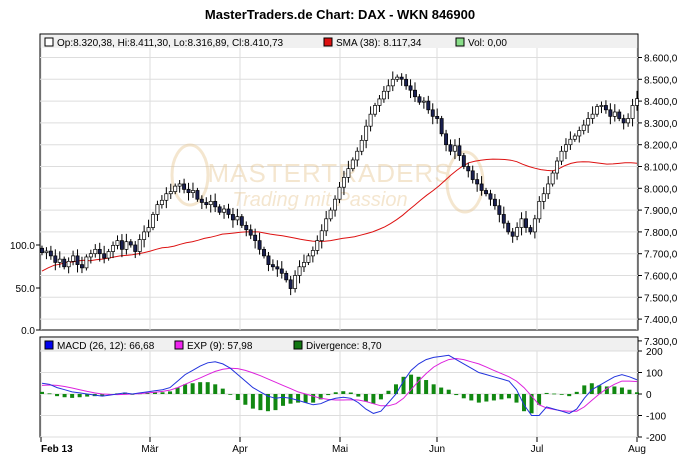 The image size is (680, 472). What do you see at coordinates (661, 59) in the screenshot?
I see `price-tick-label: 8.600,0` at bounding box center [661, 59].